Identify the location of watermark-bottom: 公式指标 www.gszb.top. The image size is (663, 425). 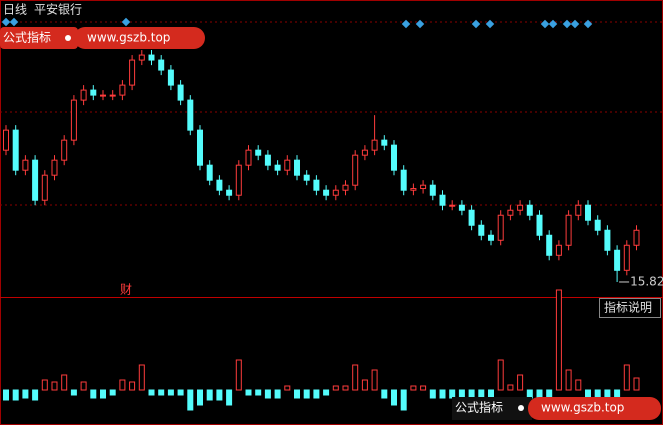
(556, 408).